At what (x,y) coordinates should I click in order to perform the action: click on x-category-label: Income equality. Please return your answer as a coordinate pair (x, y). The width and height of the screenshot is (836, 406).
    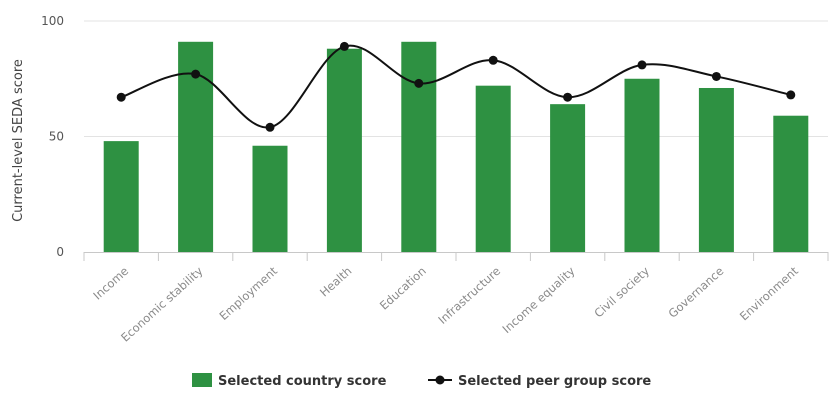
    Looking at the image, I should click on (539, 300).